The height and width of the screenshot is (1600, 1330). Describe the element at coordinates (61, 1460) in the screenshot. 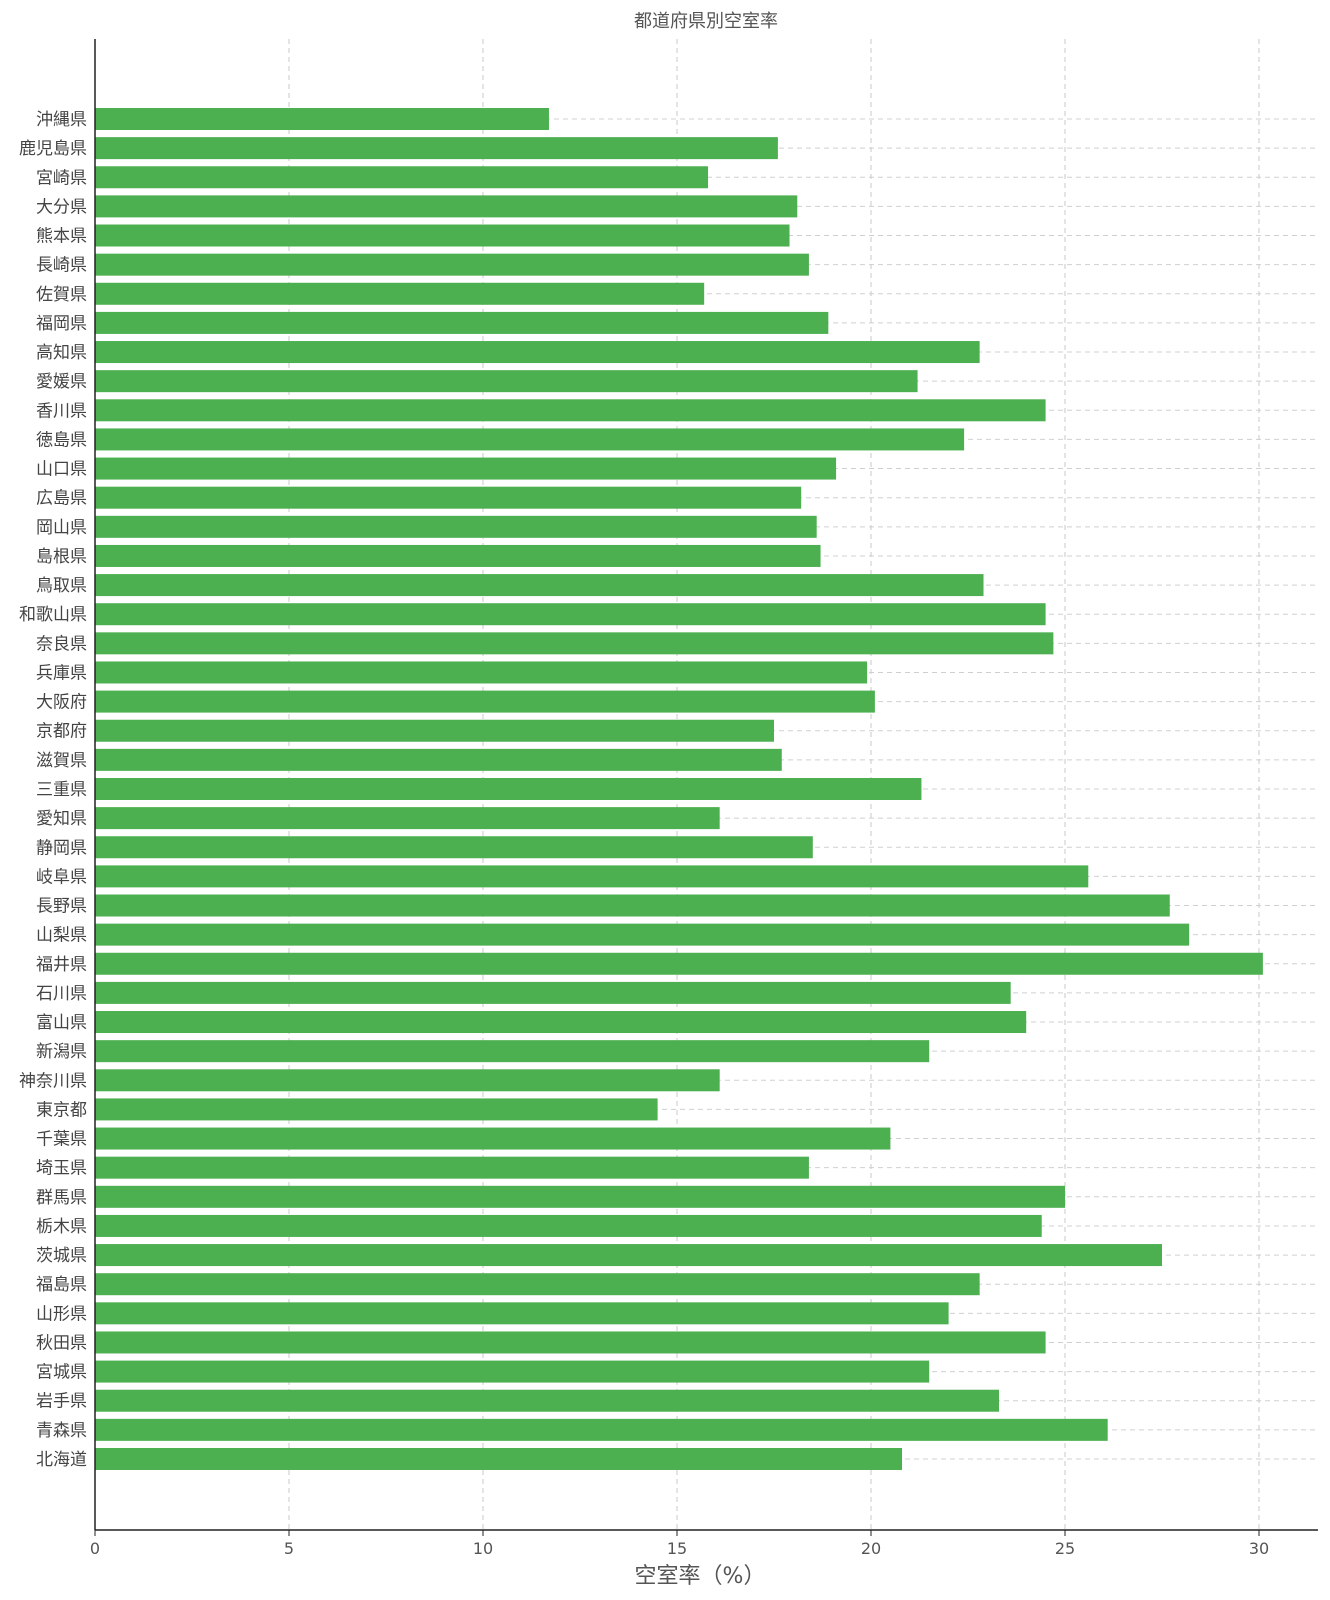

I see `y-tick-label: 北海道` at that location.